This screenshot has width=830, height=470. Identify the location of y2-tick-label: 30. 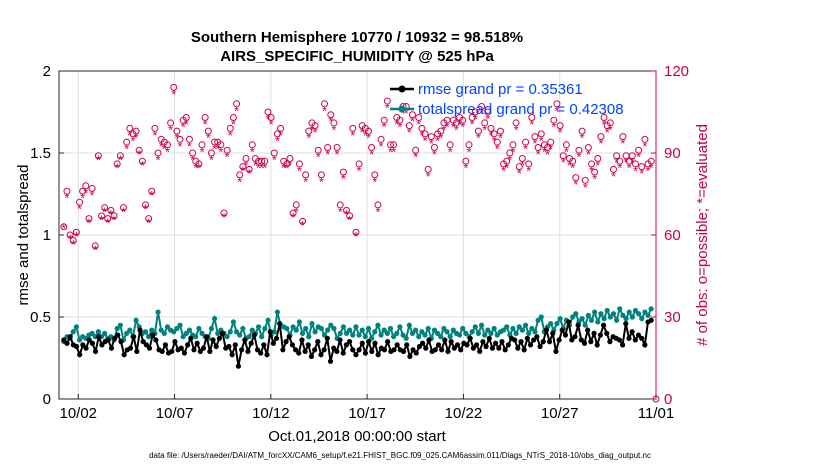
(672, 317).